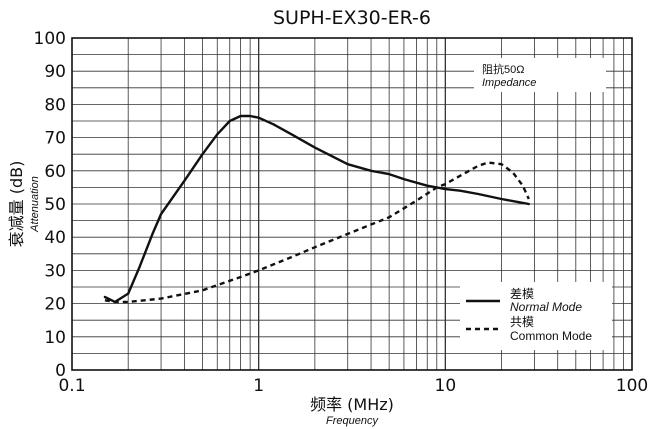 Image resolution: width=664 pixels, height=429 pixels. What do you see at coordinates (55, 338) in the screenshot?
I see `y-tick-label: 10` at bounding box center [55, 338].